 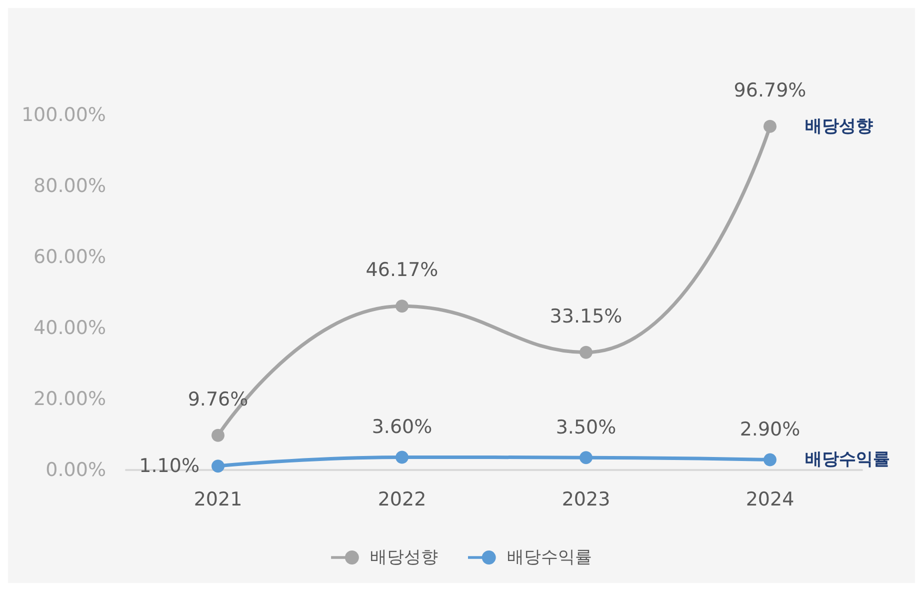 I want to click on data-label: 96.79%, so click(x=770, y=90).